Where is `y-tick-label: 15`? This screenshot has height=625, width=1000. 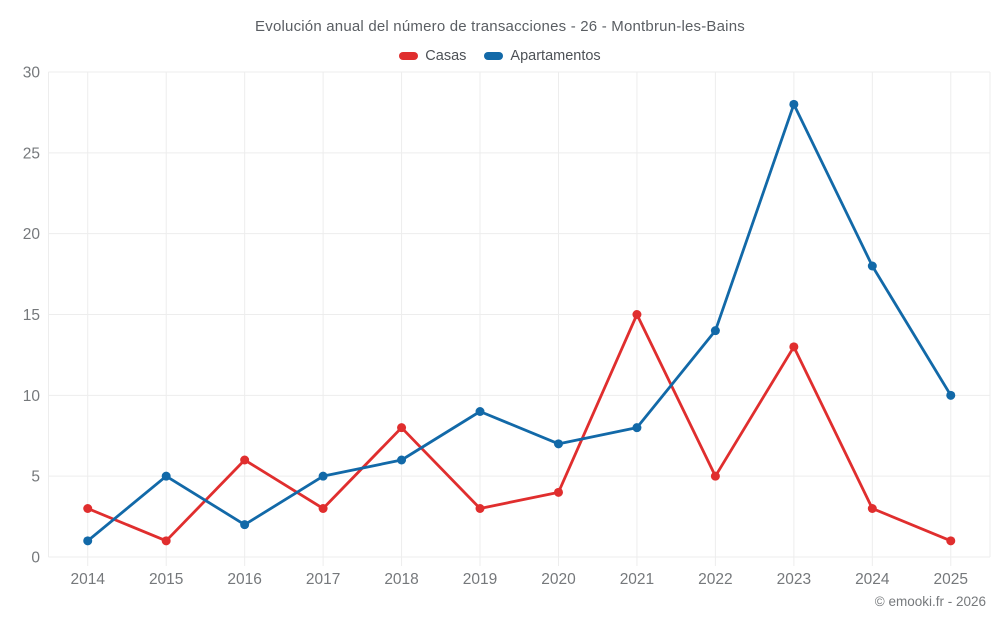 y-tick-label: 15 is located at coordinates (31, 315).